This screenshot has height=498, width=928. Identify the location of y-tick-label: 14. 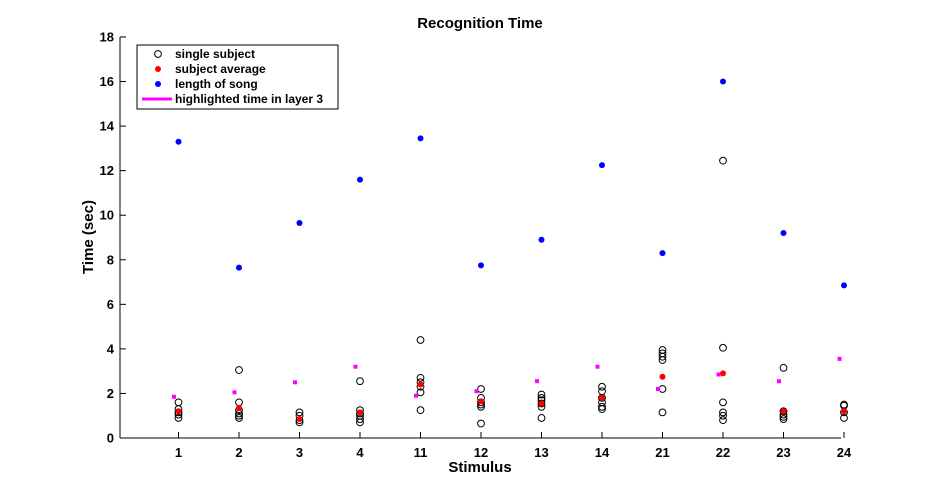
(107, 126).